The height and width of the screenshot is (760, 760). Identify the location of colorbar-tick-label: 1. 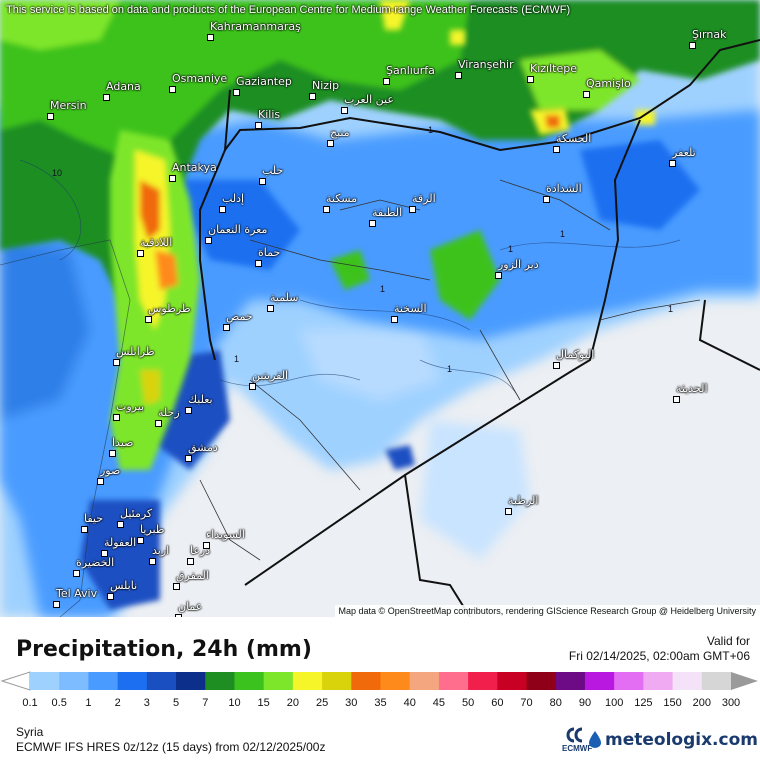
(88, 703).